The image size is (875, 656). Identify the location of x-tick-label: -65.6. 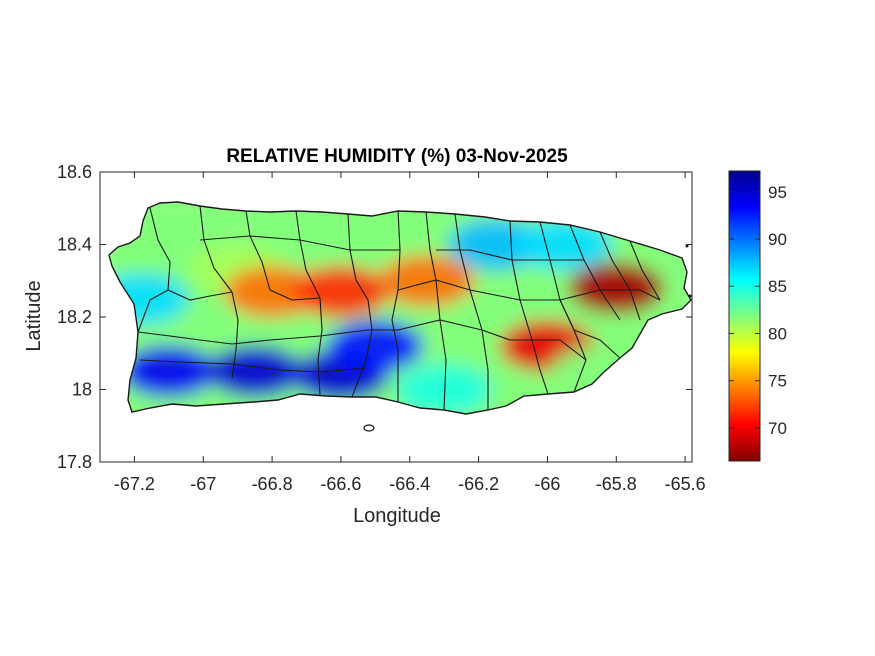
(685, 484).